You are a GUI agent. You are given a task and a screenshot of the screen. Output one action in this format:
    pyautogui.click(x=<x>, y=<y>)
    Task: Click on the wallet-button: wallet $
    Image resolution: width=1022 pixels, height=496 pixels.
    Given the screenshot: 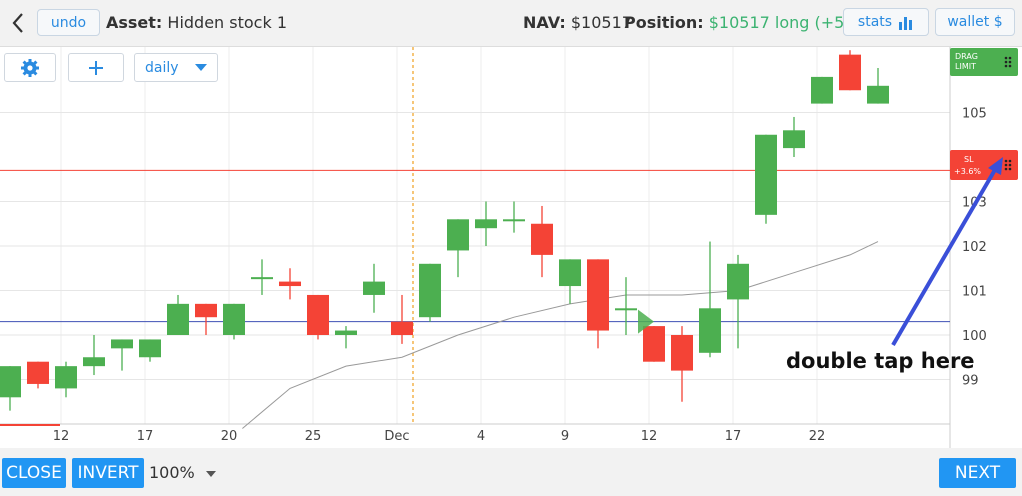 What is the action you would take?
    pyautogui.click(x=975, y=22)
    